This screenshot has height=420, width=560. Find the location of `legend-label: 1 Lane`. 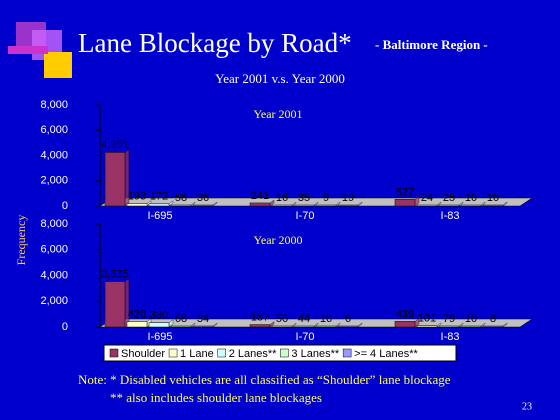

legend-label: 1 Lane is located at coordinates (197, 354).